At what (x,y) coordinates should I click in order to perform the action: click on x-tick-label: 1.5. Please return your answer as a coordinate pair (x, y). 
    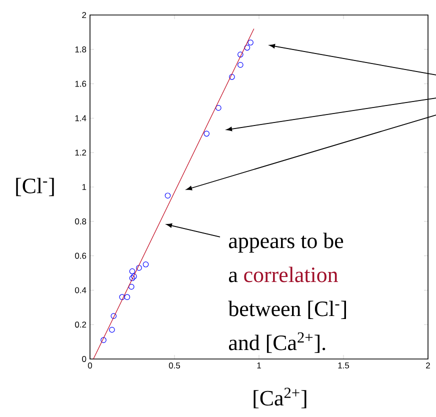
    Looking at the image, I should click on (344, 365).